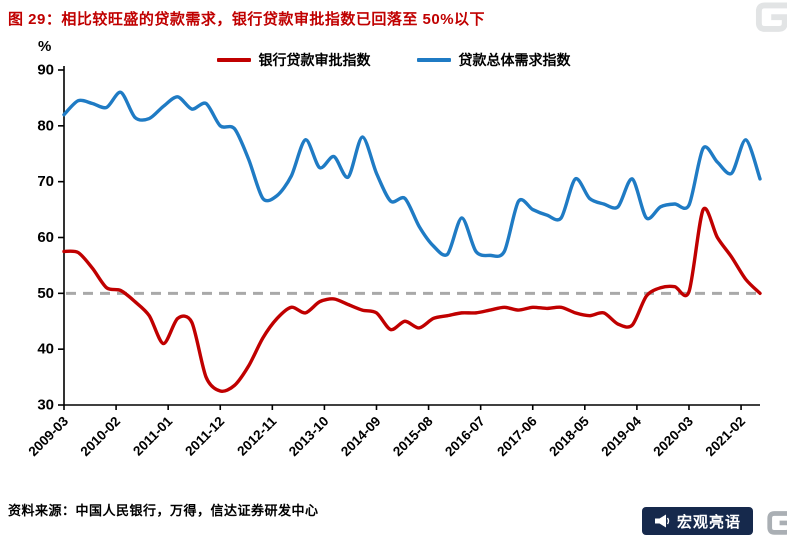 The image size is (787, 548). Describe the element at coordinates (662, 521) in the screenshot. I see `megaphone-icon` at that location.